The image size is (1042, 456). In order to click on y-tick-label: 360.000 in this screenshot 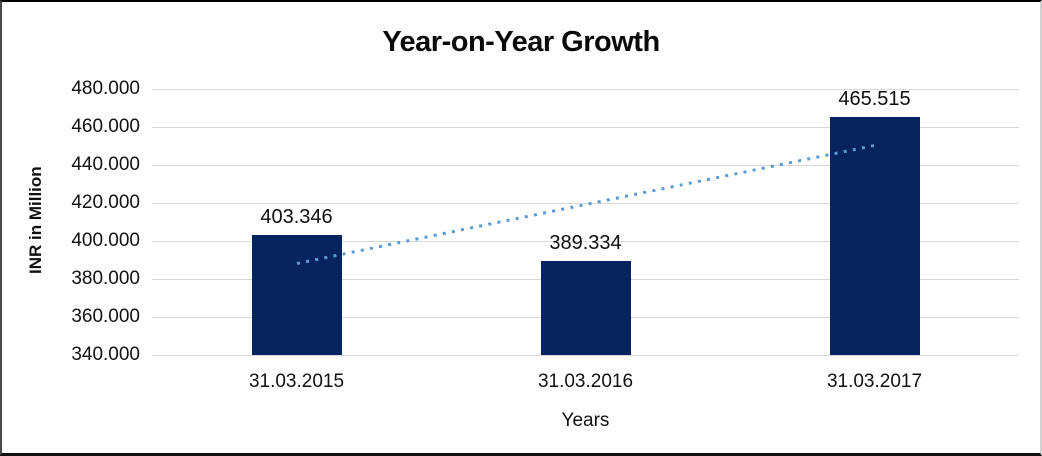, I will do `click(105, 316)`.